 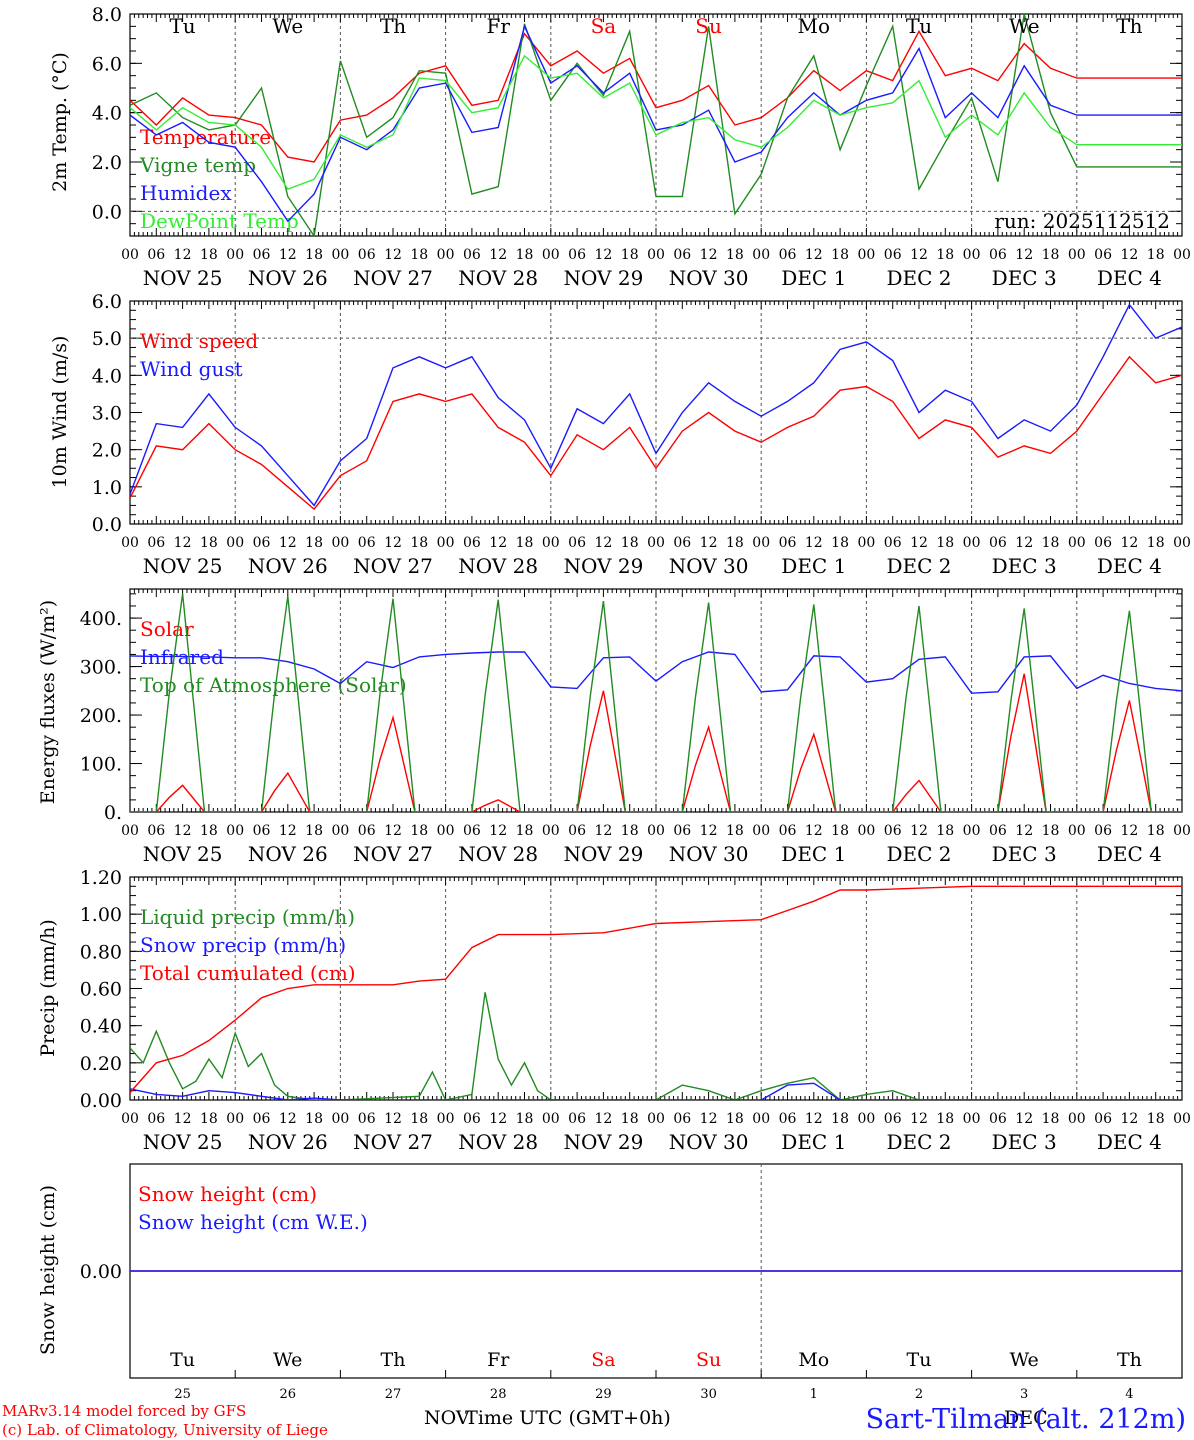 What do you see at coordinates (1129, 566) in the screenshot?
I see `wind-date-label: DEC 4` at bounding box center [1129, 566].